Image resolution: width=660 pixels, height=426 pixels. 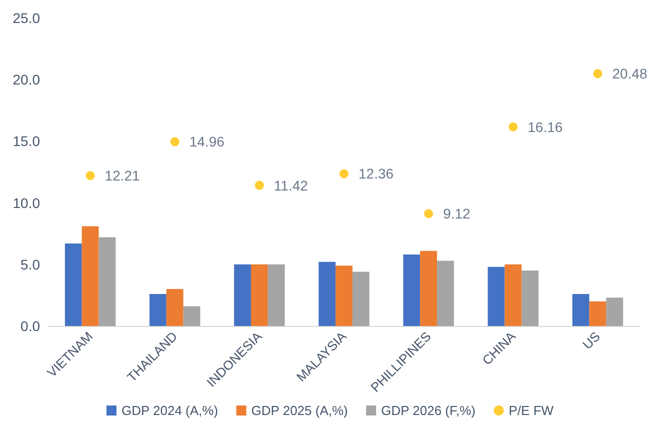 What do you see at coordinates (299, 410) in the screenshot?
I see `legend-label: GDP 2025 (A,%)` at bounding box center [299, 410].